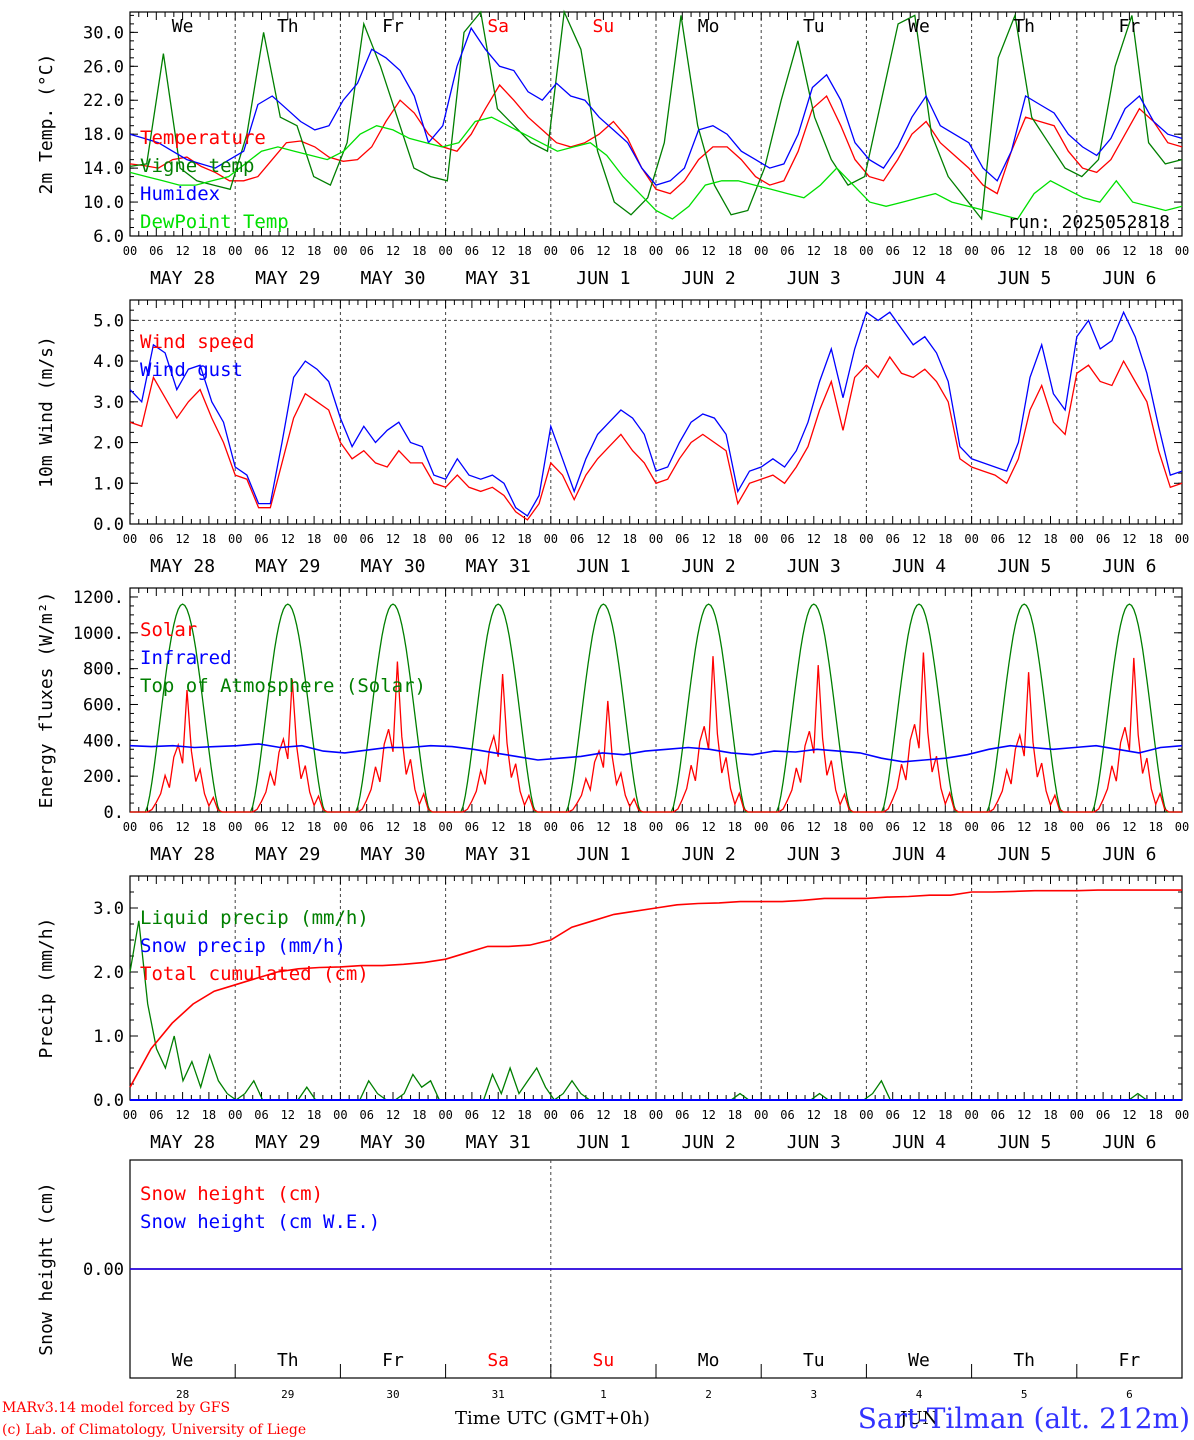  I want to click on y-tick-label: 800., so click(103, 670).